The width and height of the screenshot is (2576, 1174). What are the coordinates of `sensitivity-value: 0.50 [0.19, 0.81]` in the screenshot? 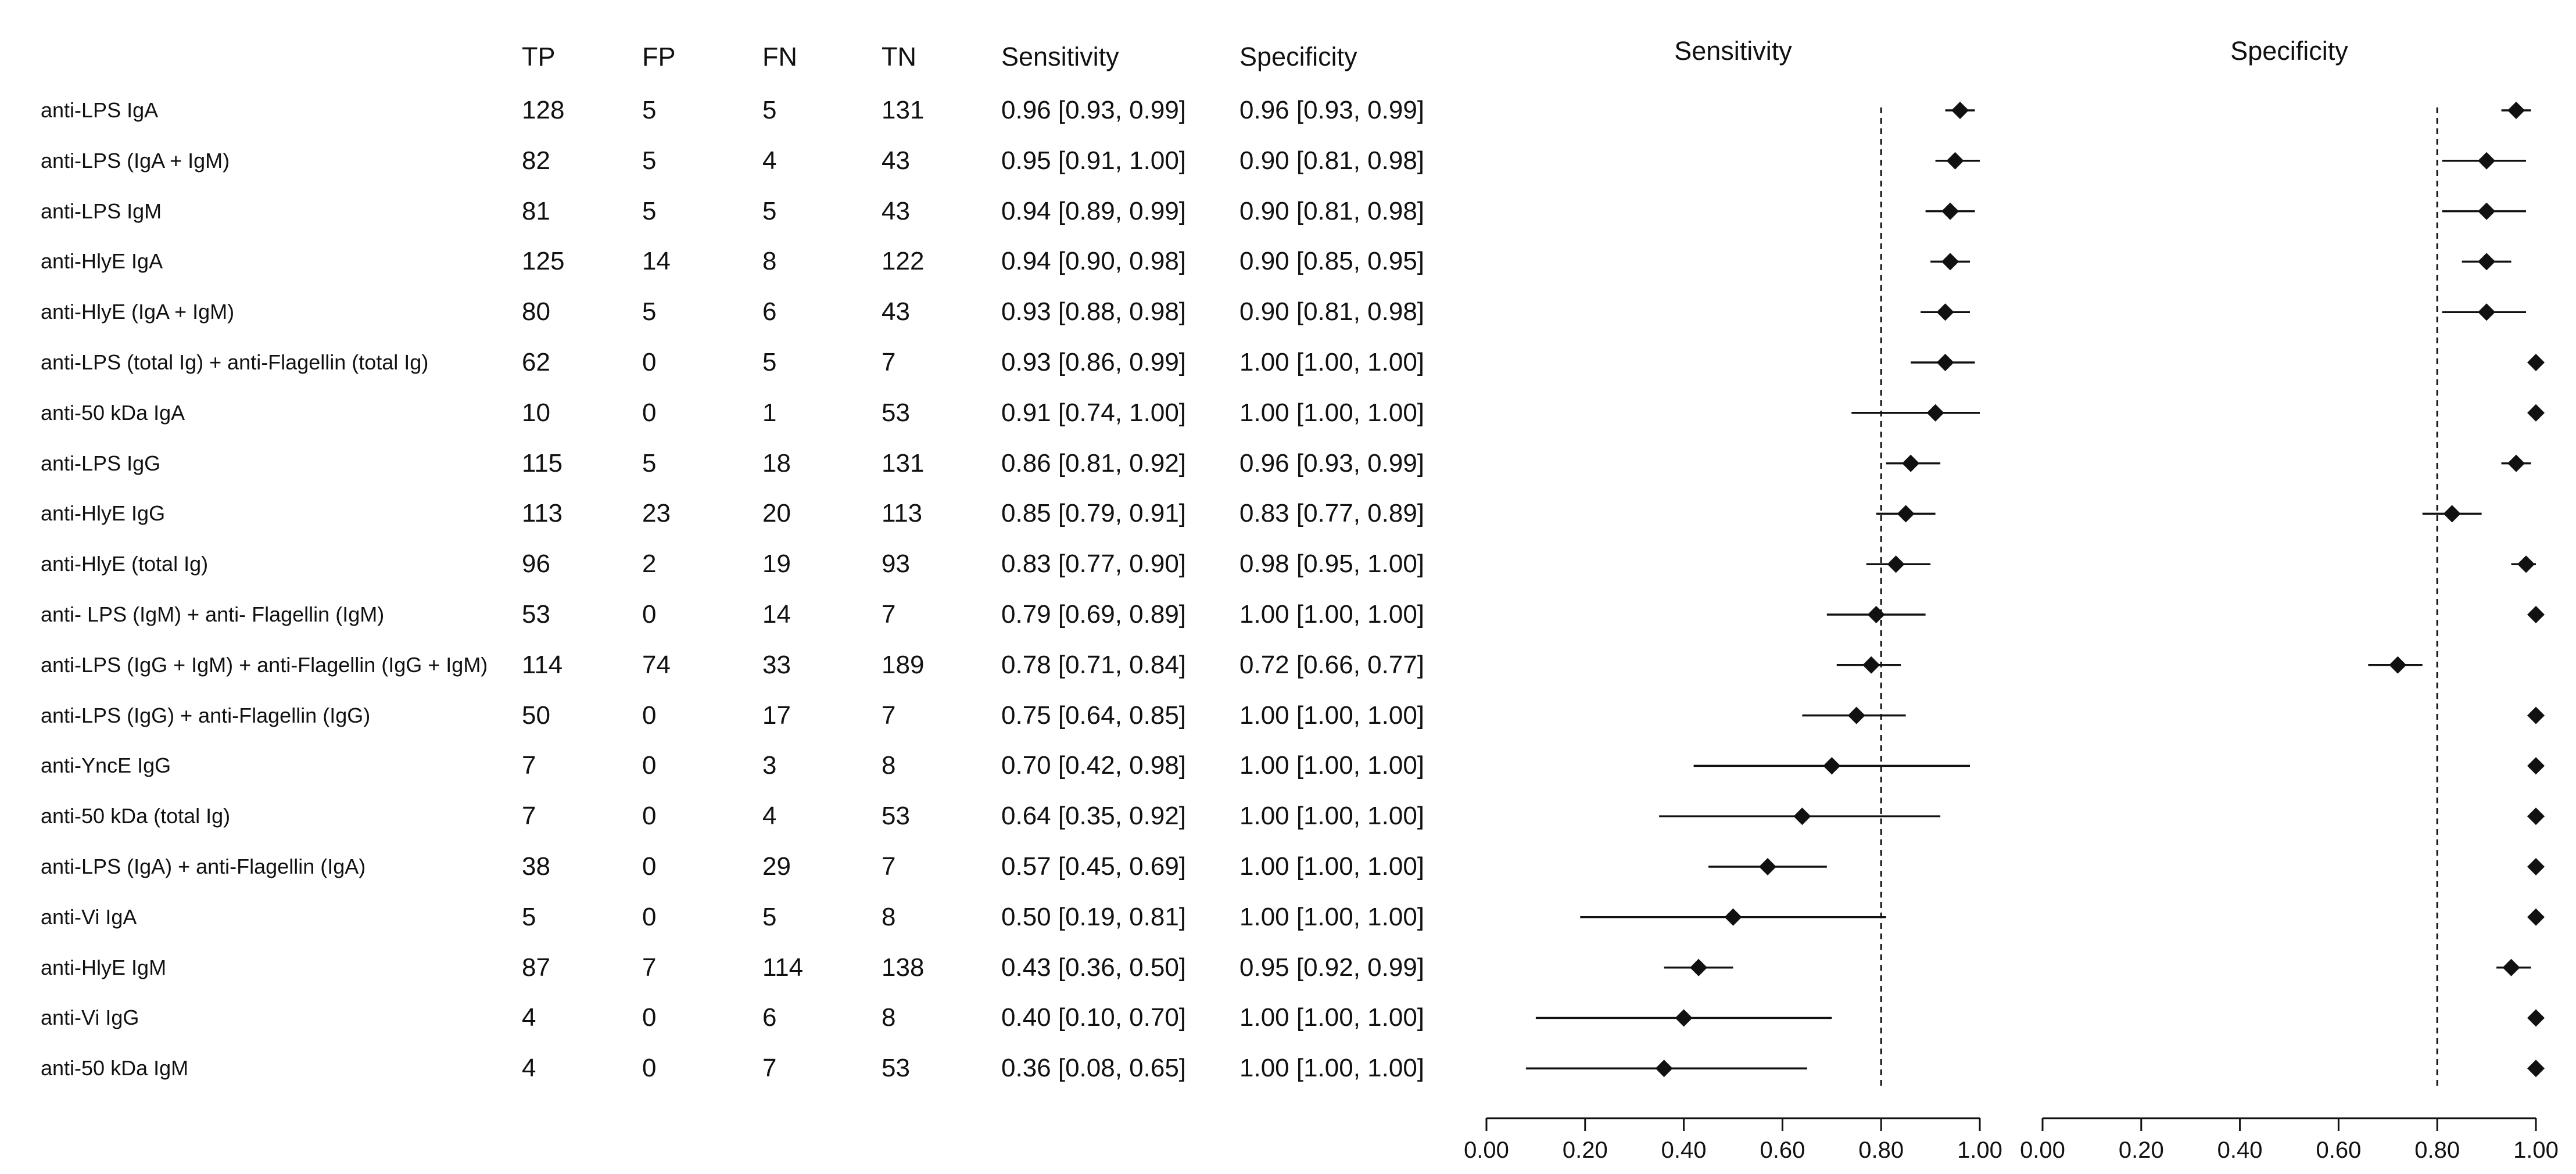 It's located at (1094, 916).